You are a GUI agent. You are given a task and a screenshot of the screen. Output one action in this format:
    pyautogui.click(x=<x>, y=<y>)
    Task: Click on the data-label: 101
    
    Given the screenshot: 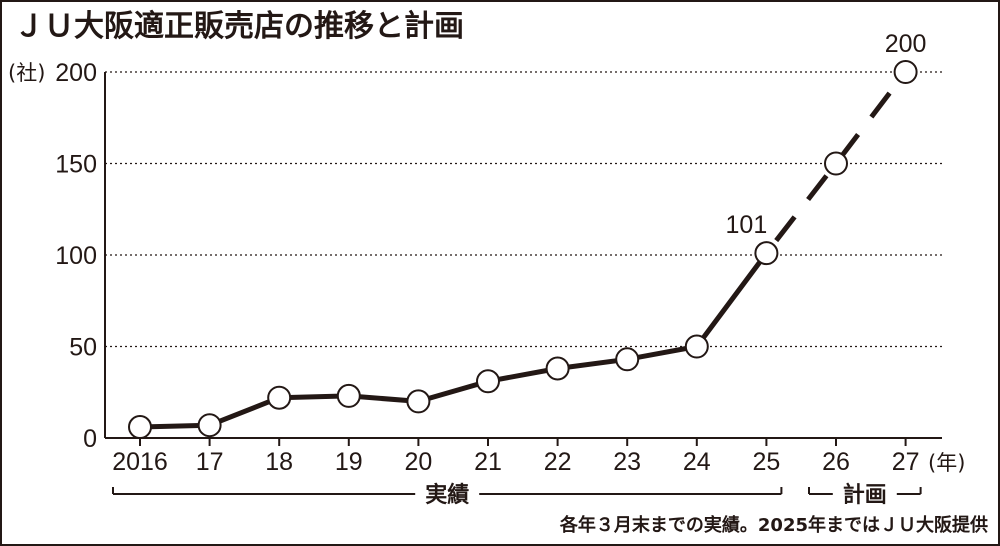 What is the action you would take?
    pyautogui.click(x=747, y=225)
    